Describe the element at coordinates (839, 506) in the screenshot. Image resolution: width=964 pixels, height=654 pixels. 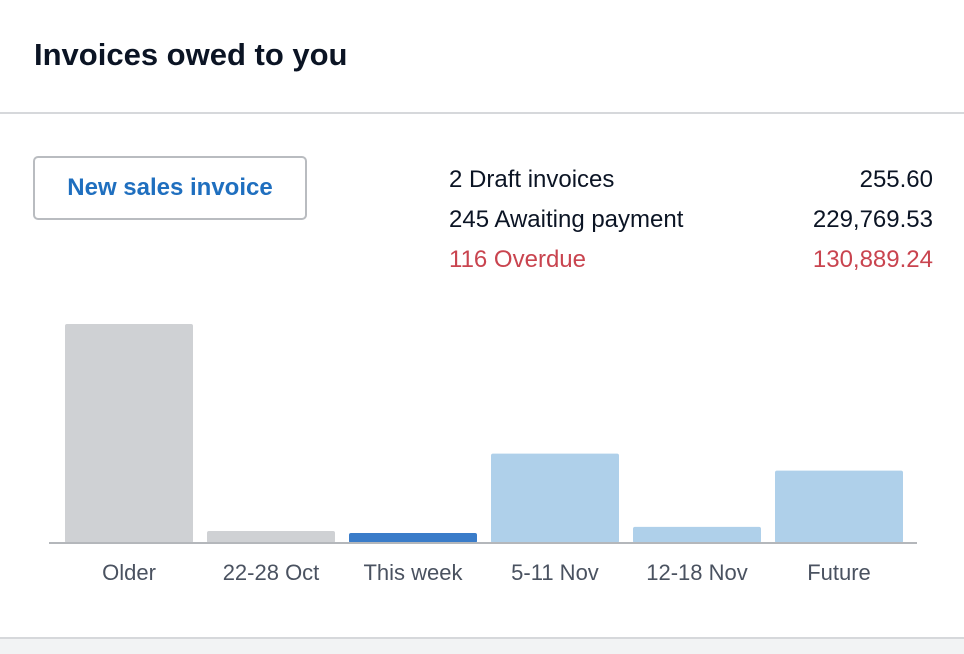
I see `bar-future` at that location.